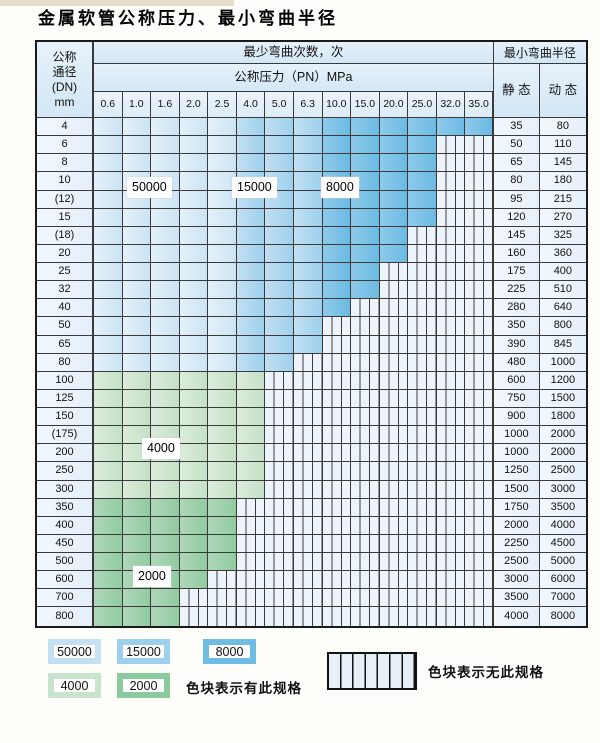 This screenshot has height=743, width=600. Describe the element at coordinates (137, 105) in the screenshot. I see `pressure-col-header: 1.0` at that location.